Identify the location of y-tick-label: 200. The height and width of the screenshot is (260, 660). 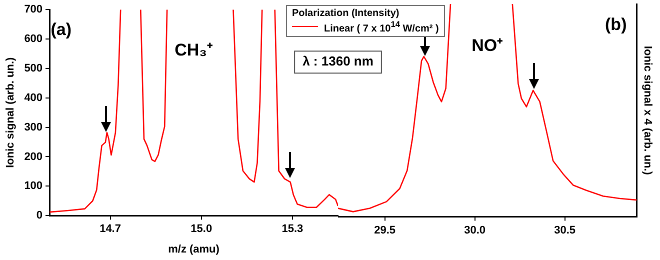
(33, 156).